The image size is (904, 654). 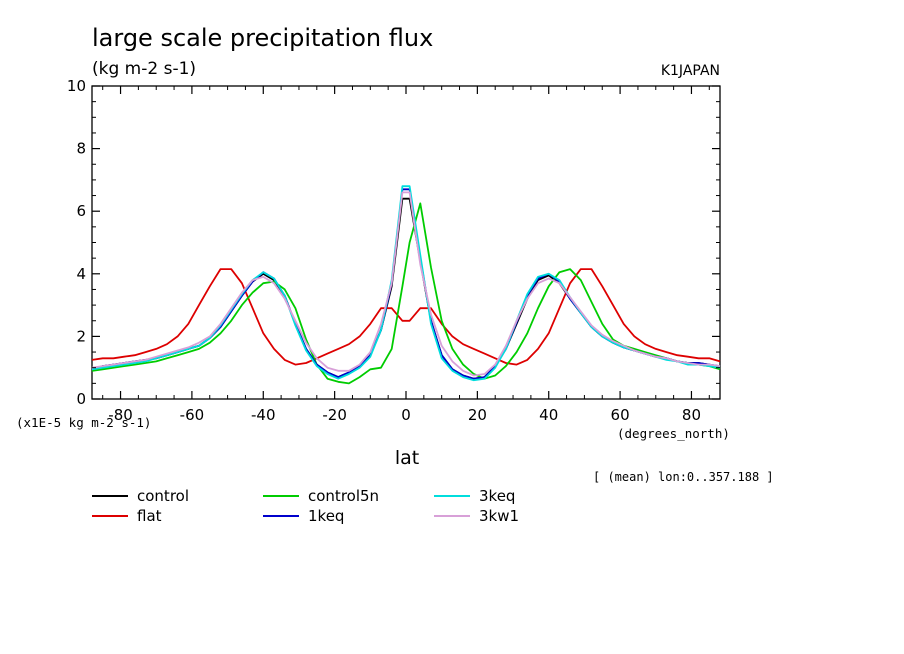 What do you see at coordinates (83, 422) in the screenshot?
I see `y-scale-label: (x1E-5 kg m-2 s-1)` at bounding box center [83, 422].